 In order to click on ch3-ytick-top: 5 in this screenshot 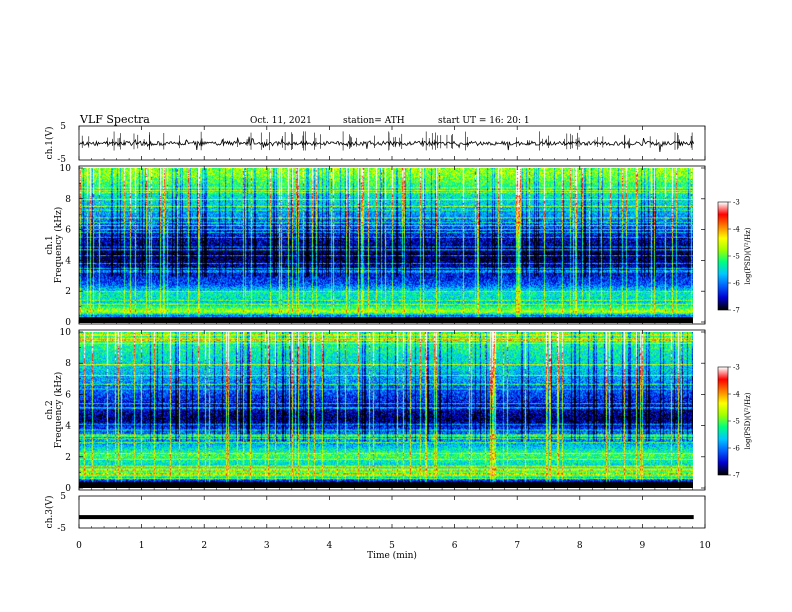, I will do `click(63, 497)`.